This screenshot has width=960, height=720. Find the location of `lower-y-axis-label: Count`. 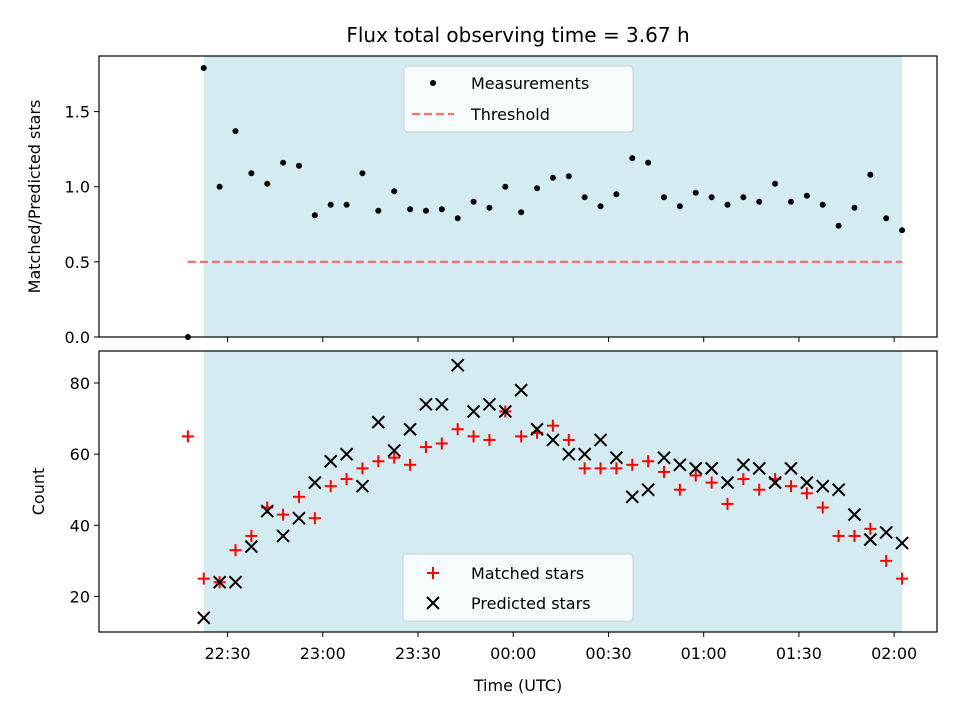

lower-y-axis-label: Count is located at coordinates (38, 492).